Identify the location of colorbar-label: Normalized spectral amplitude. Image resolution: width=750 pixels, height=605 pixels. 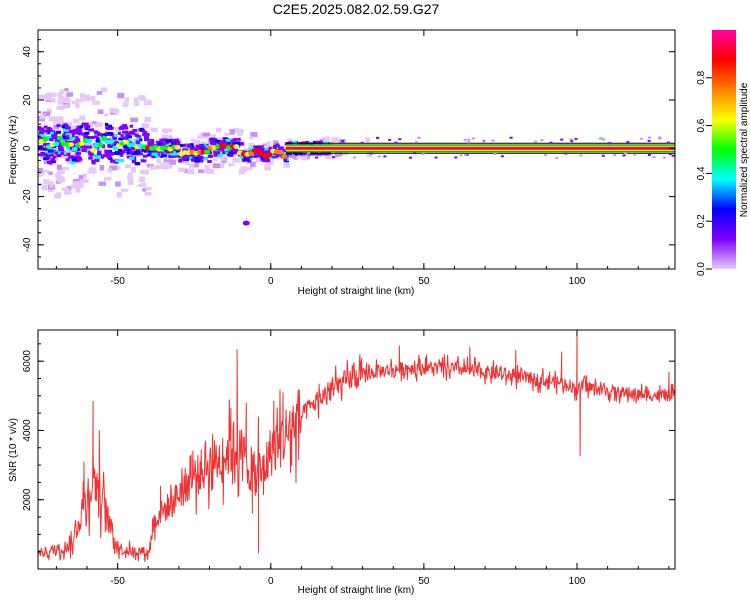
(744, 149).